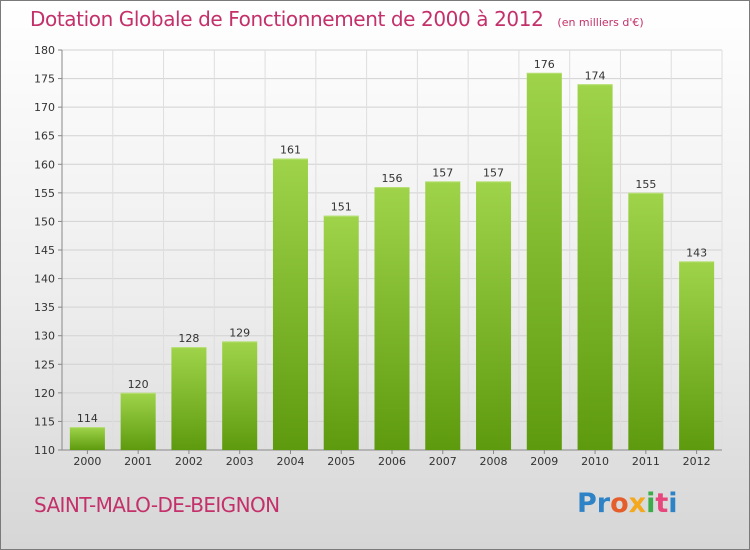 Image resolution: width=750 pixels, height=550 pixels. What do you see at coordinates (646, 461) in the screenshot?
I see `x-tick-label: 2011` at bounding box center [646, 461].